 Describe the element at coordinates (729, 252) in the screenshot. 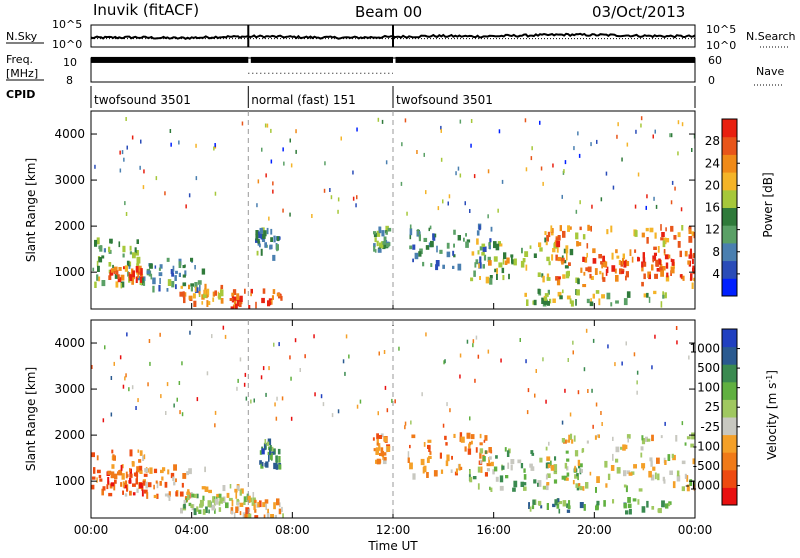

I see `colorbar-swatch` at that location.